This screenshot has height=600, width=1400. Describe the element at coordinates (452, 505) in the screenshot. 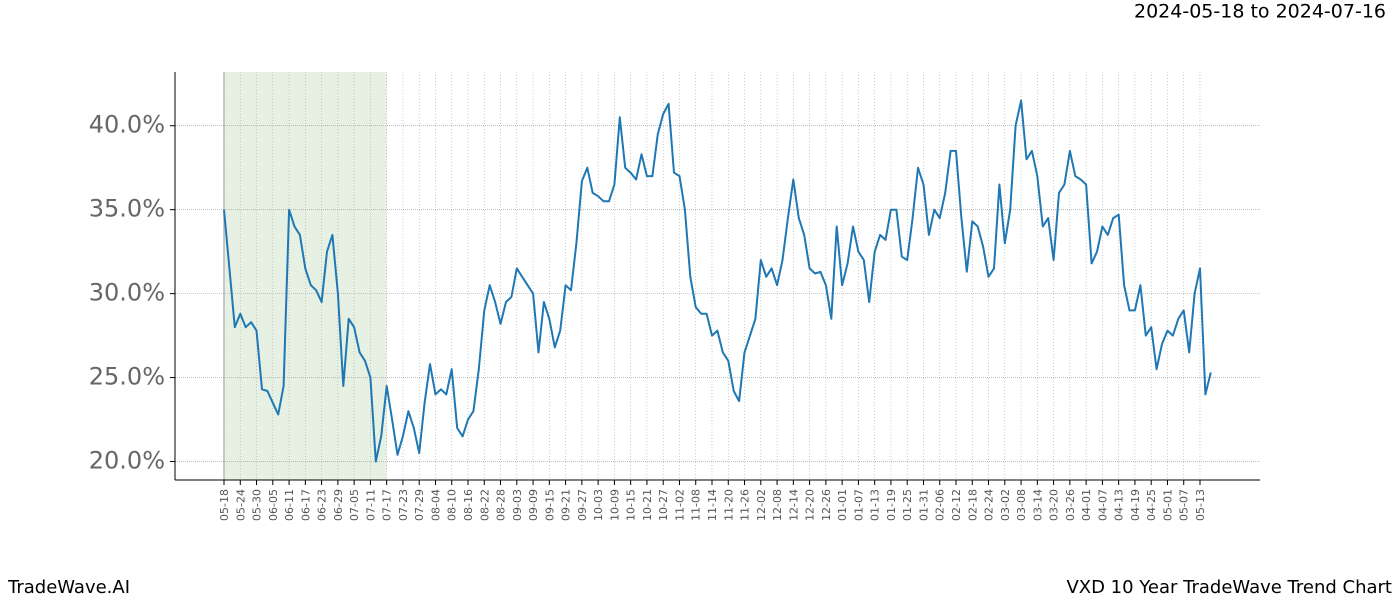

I see `x-tick-label: 08-10` at that location.